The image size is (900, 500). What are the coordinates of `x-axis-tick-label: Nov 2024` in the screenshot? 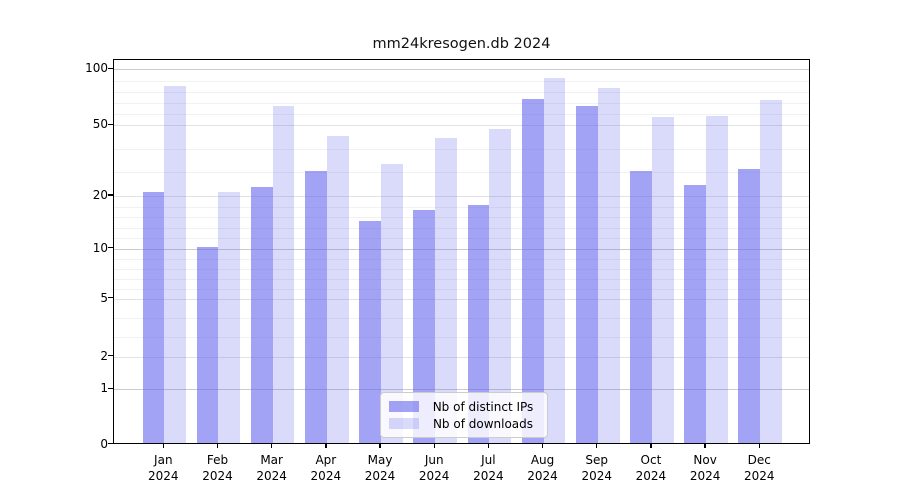 It's located at (705, 468).